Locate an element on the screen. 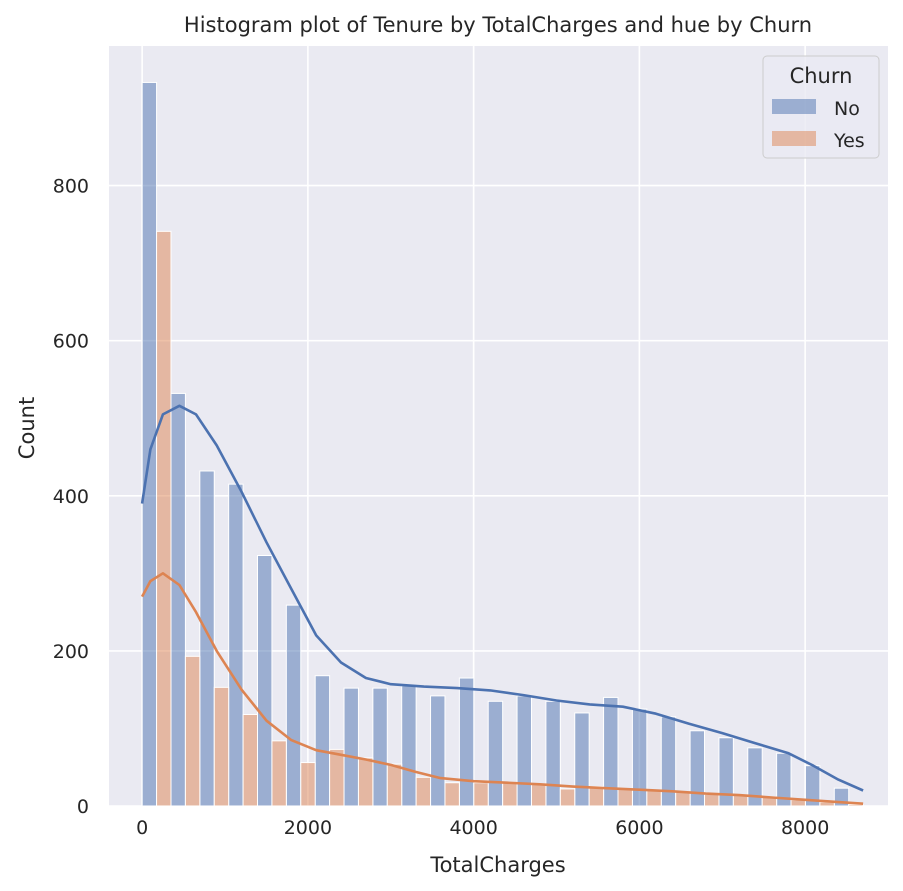 Image resolution: width=903 pixels, height=891 pixels. legend-title: Churn is located at coordinates (821, 76).